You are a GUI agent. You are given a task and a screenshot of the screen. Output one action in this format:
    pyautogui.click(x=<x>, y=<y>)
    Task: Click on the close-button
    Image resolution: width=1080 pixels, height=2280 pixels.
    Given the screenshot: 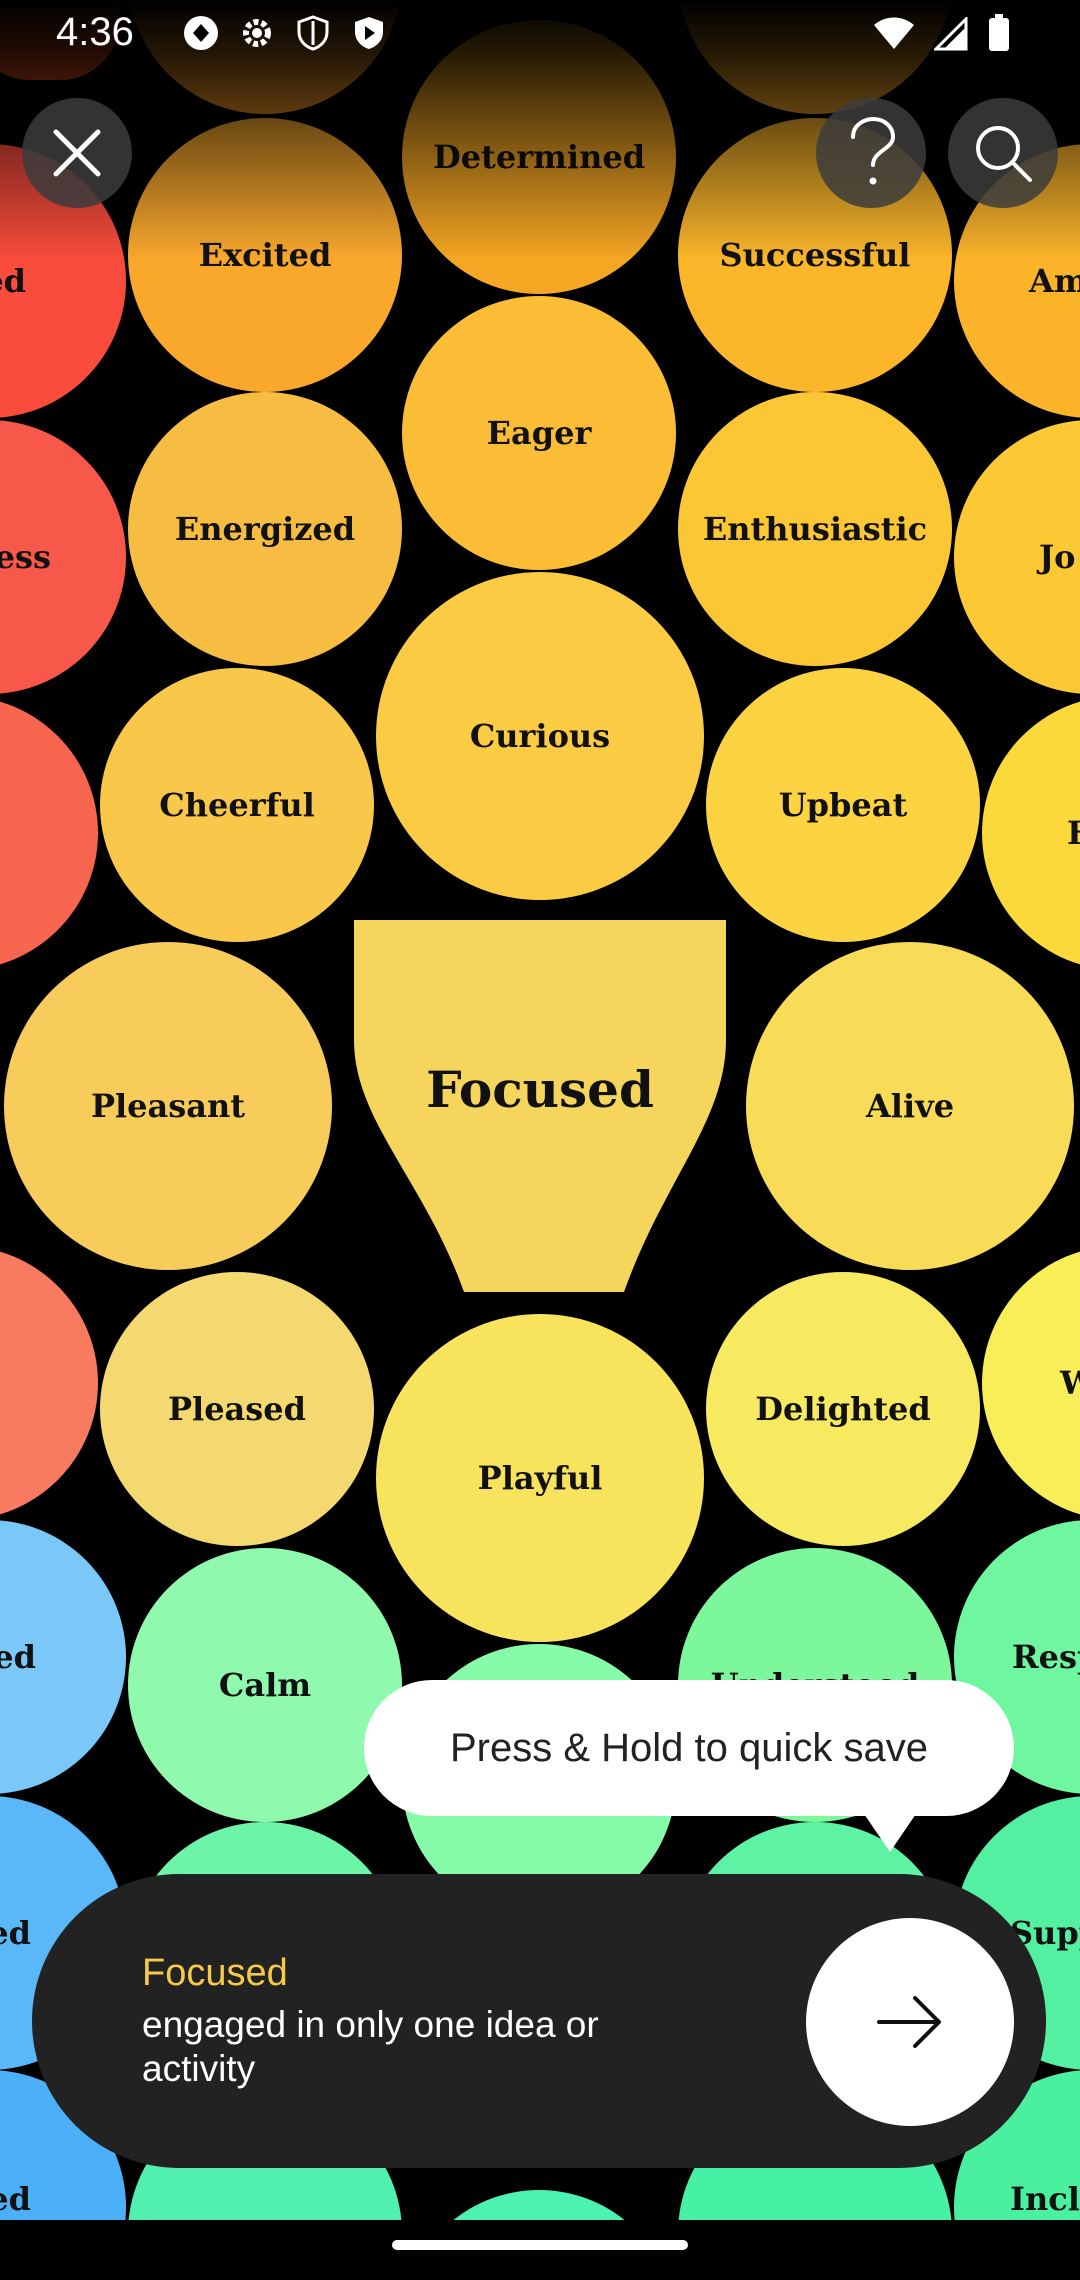 What is the action you would take?
    pyautogui.click(x=77, y=153)
    